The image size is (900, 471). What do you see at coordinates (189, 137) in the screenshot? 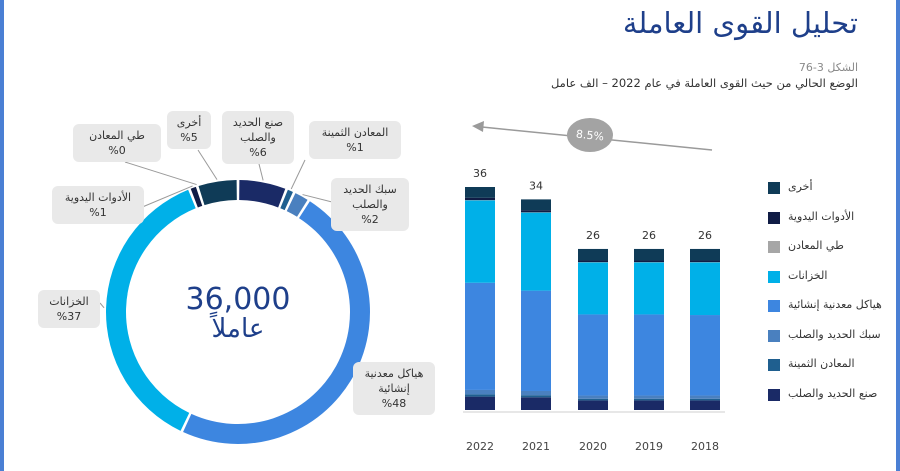
I see `callout-value: %5` at bounding box center [189, 137].